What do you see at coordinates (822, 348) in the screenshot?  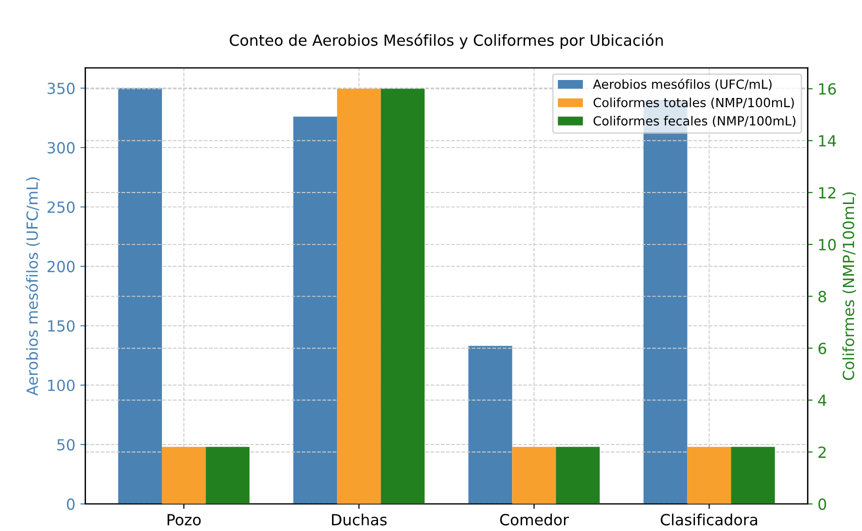 I see `y2-tick-label: 6` at bounding box center [822, 348].